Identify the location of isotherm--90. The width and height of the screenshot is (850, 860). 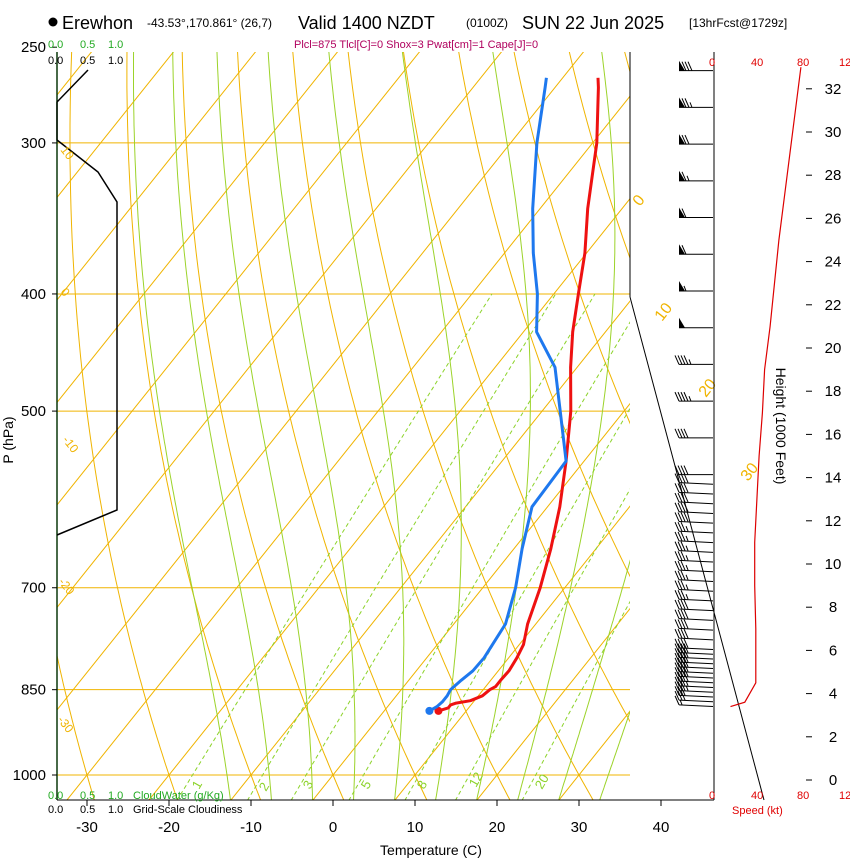
(116, 125).